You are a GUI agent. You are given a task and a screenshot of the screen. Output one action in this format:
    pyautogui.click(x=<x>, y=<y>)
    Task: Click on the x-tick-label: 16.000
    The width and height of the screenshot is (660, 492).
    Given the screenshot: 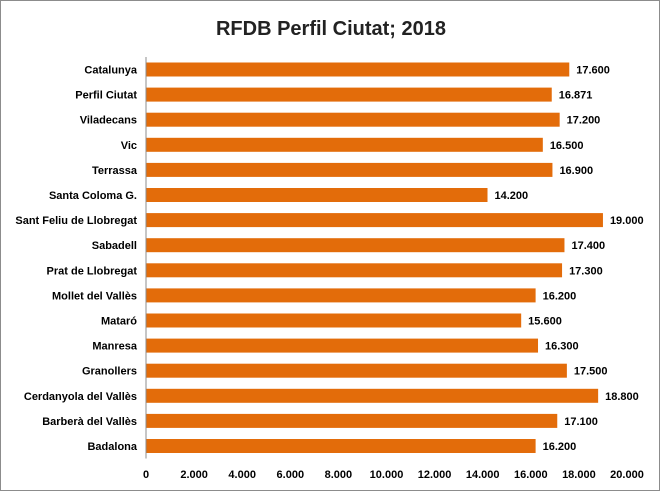 What is the action you would take?
    pyautogui.click(x=531, y=475)
    